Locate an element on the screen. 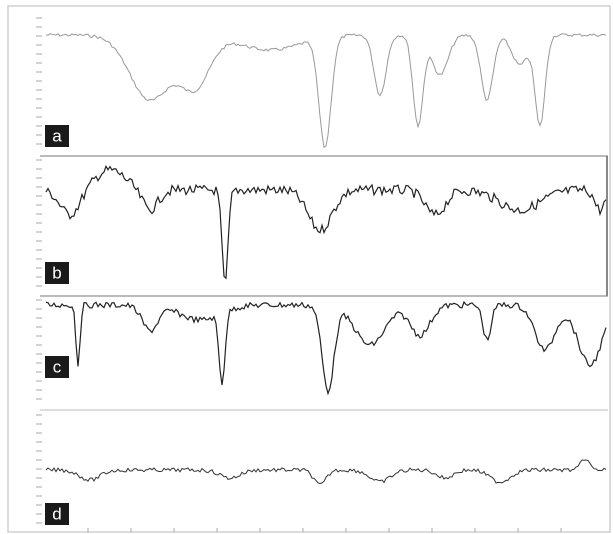  spectrum is located at coordinates (326, 472).